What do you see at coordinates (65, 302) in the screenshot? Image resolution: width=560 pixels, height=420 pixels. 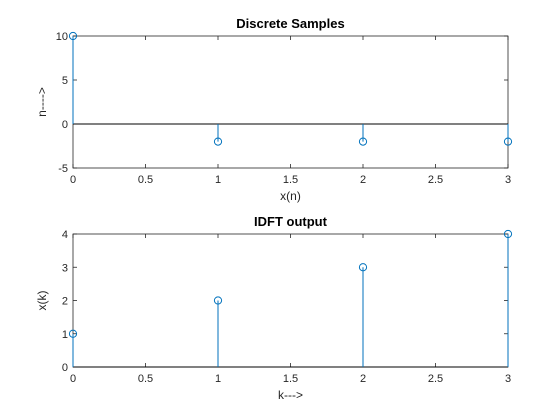 I see `y-tick-label: 2` at bounding box center [65, 302].